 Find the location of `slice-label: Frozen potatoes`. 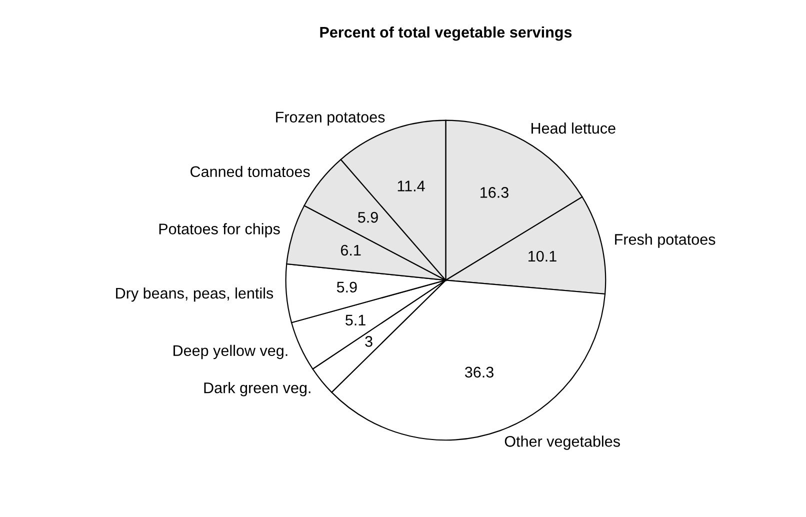

slice-label: Frozen potatoes is located at coordinates (330, 119).